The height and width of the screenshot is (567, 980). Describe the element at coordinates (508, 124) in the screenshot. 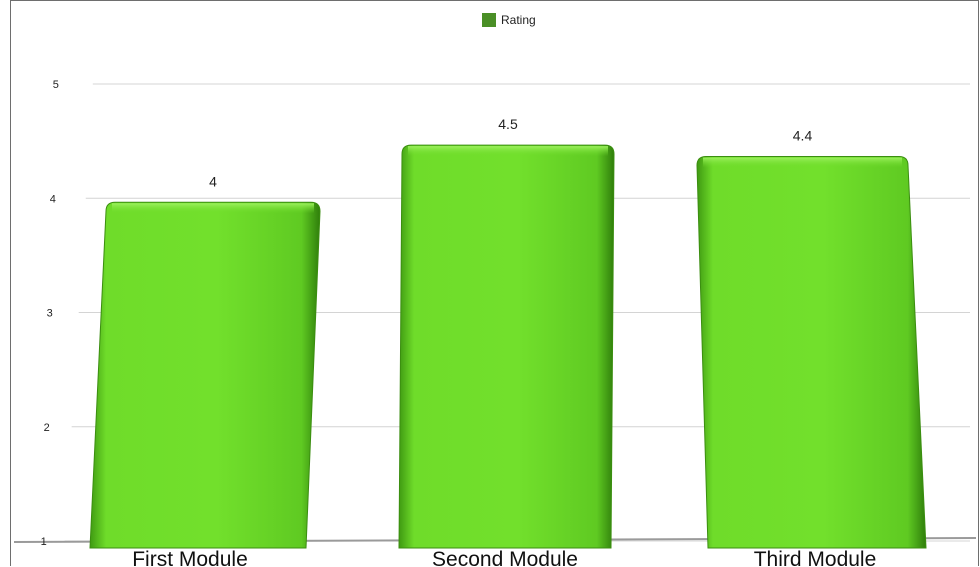

I see `bar-value-label: 4.5` at that location.